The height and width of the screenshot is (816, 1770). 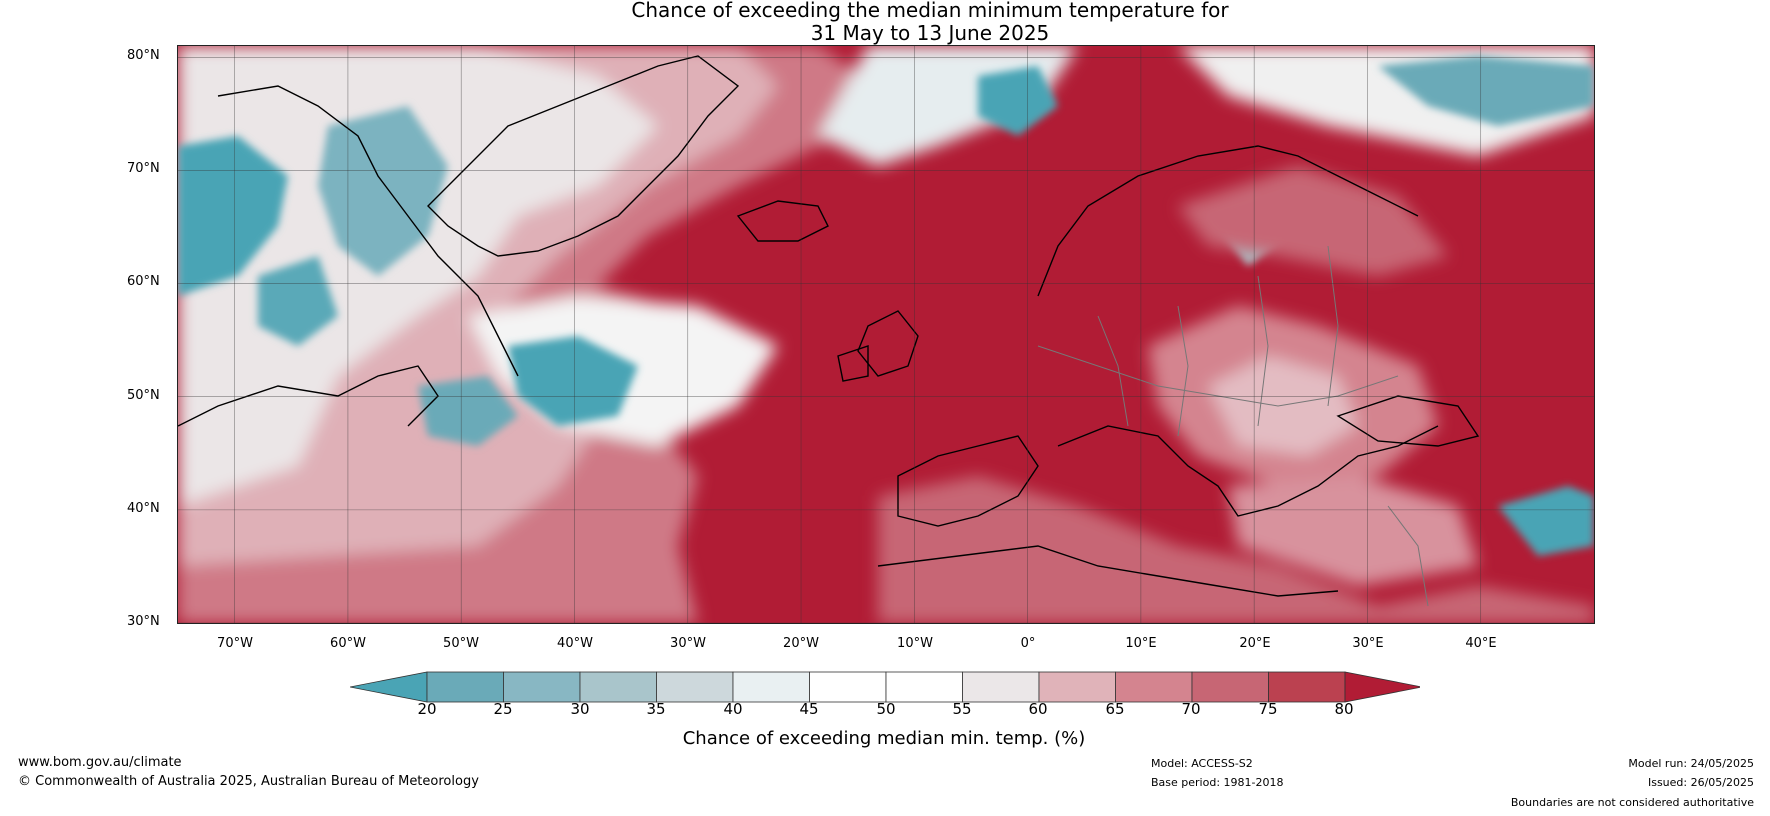 I want to click on map-title-line2: 31 May to 13 June 2025, so click(x=930, y=33).